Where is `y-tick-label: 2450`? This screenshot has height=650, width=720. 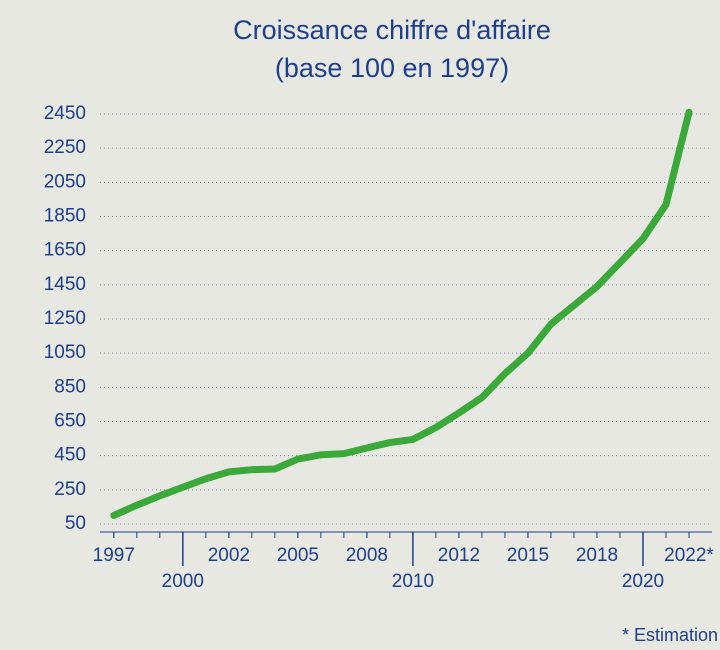 y-tick-label: 2450 is located at coordinates (65, 113).